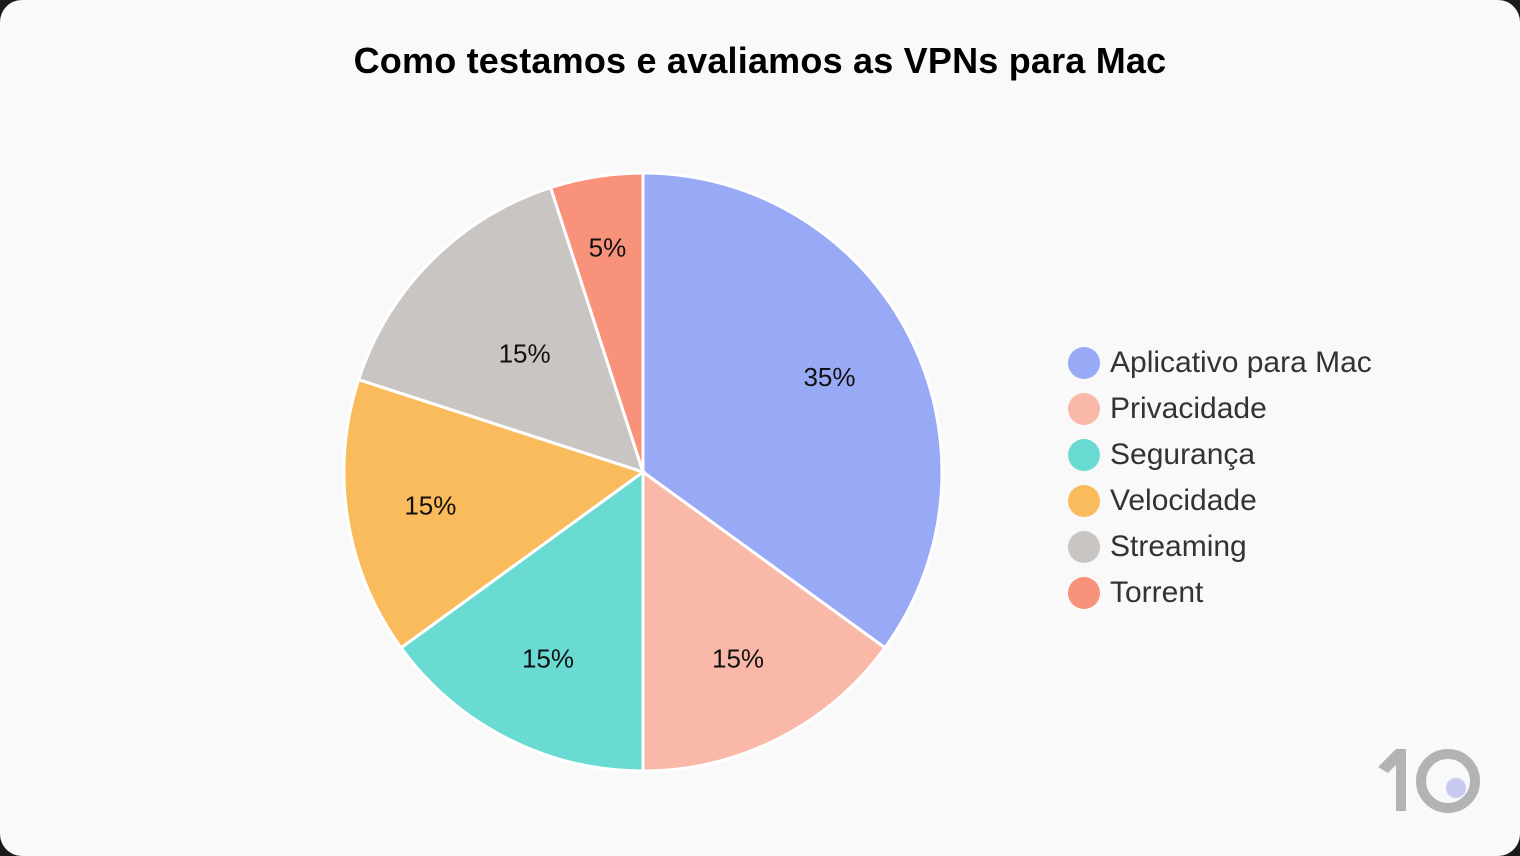  I want to click on legend-label: Streaming, so click(1178, 546).